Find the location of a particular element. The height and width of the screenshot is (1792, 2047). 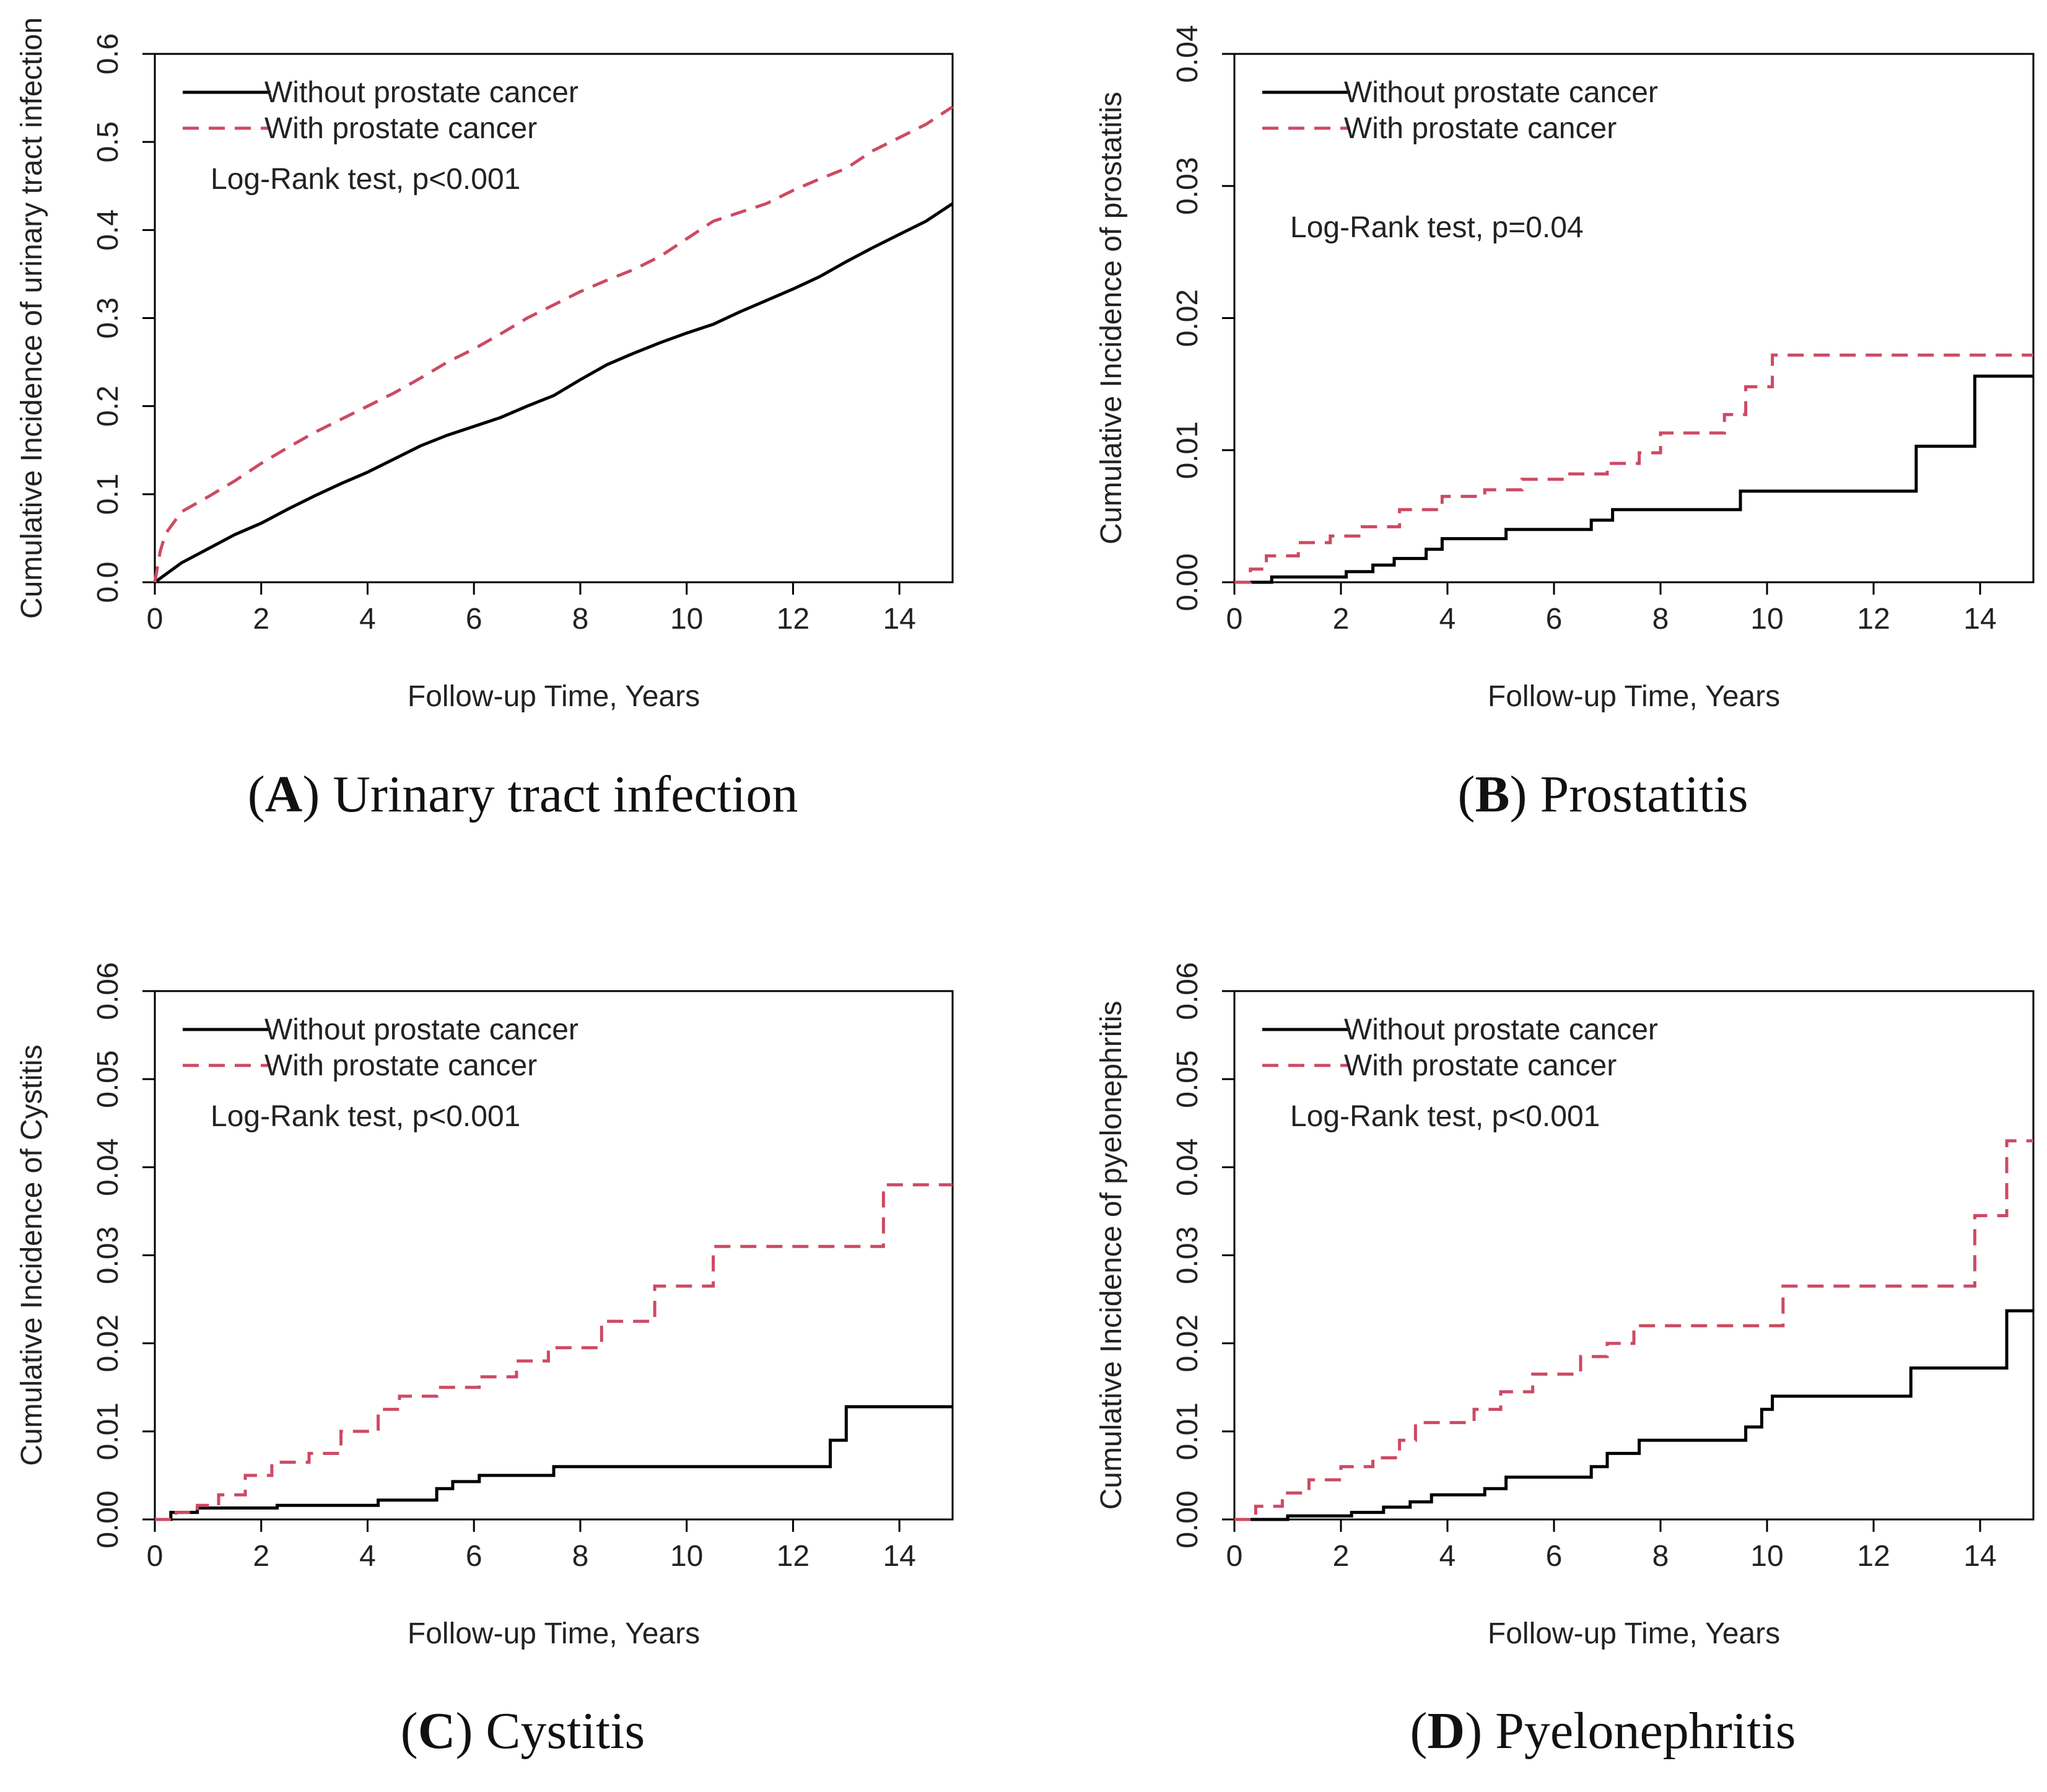

y-tick-label: 0.3 is located at coordinates (108, 318).